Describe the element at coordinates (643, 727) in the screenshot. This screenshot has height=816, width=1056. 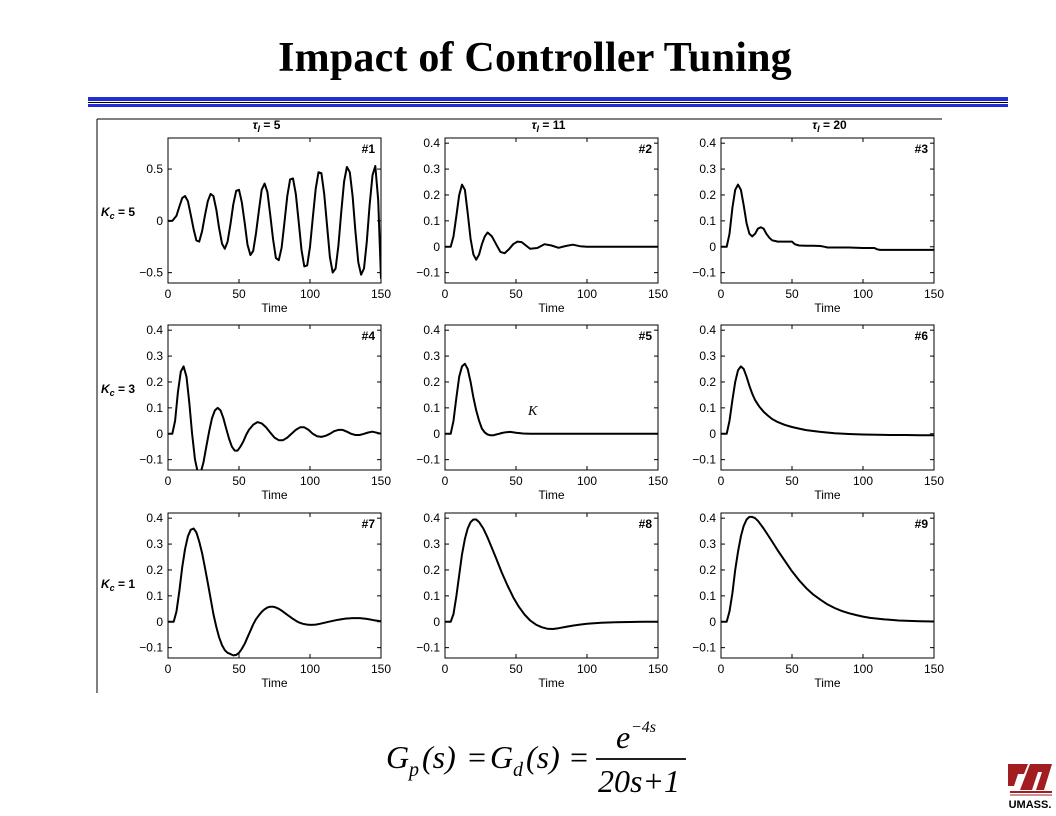
I see `formula-numerator-exponent: −4s` at that location.